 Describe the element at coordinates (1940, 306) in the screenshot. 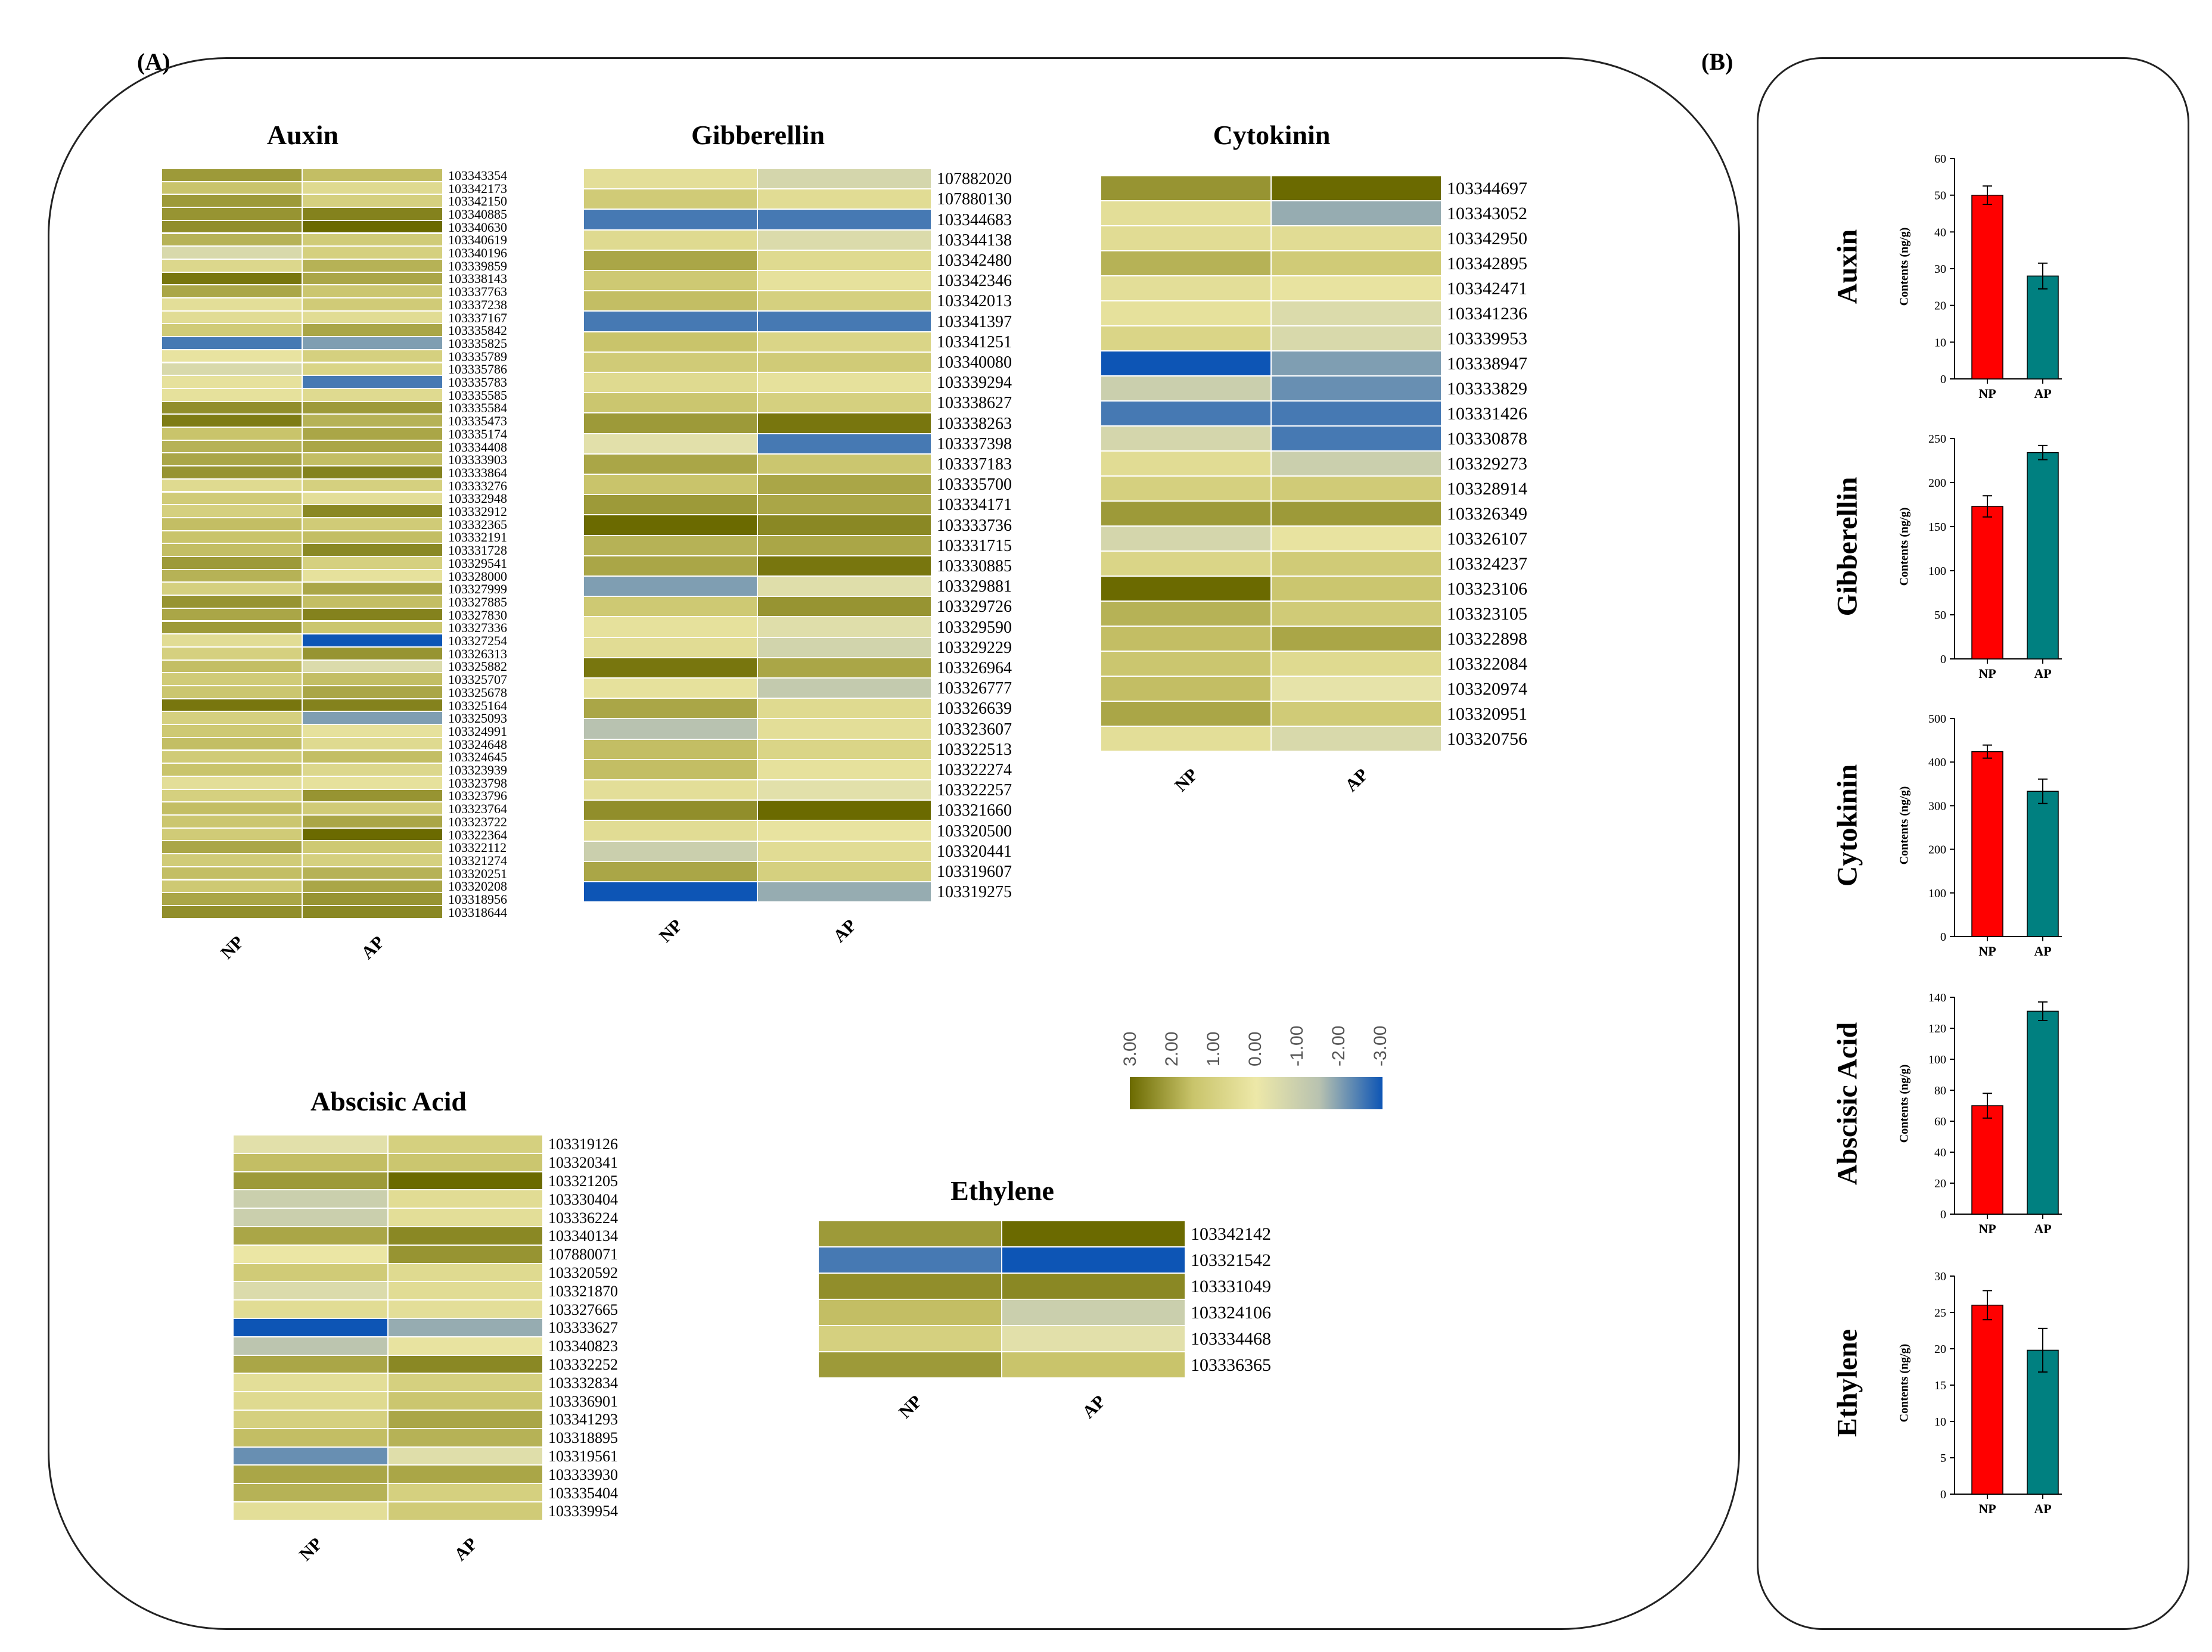

I see `y-tick-label: 20` at that location.